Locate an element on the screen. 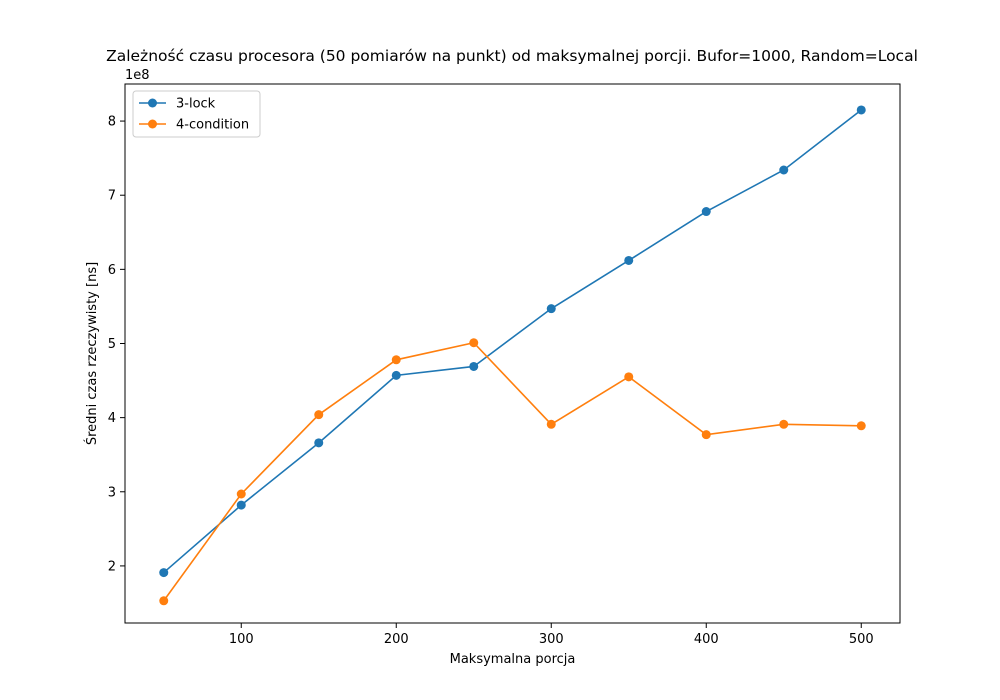 This screenshot has height=700, width=1000. x-tick-label: 300 is located at coordinates (551, 639).